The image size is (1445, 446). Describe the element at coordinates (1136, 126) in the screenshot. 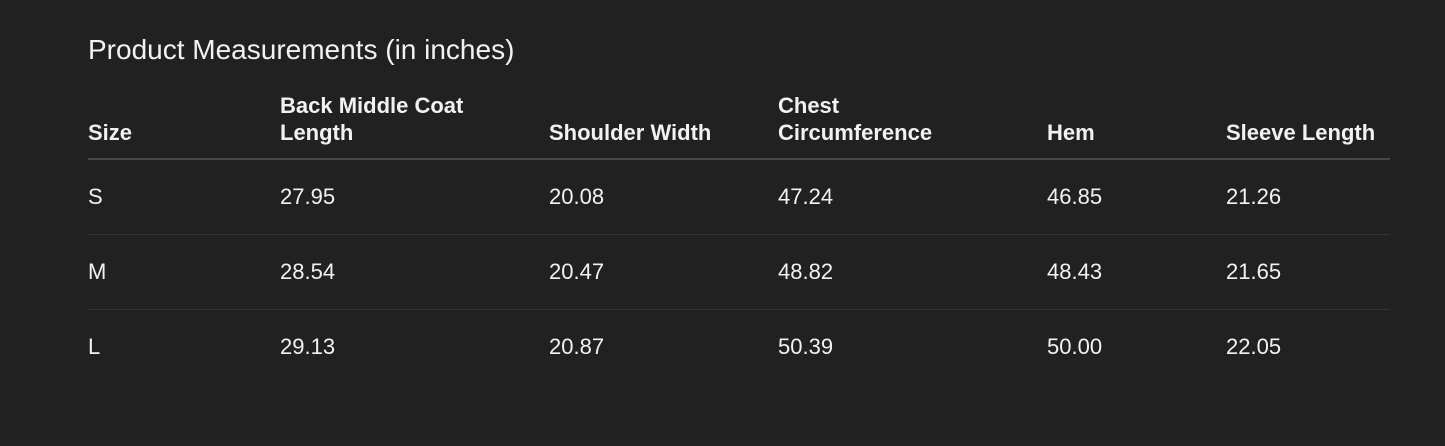

I see `column-header: Hem` at that location.